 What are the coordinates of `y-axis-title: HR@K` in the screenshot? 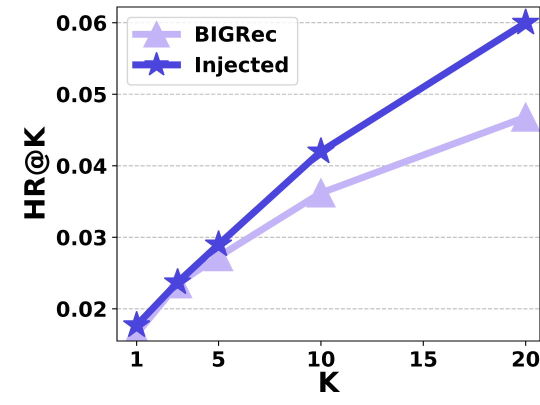 It's located at (37, 172).